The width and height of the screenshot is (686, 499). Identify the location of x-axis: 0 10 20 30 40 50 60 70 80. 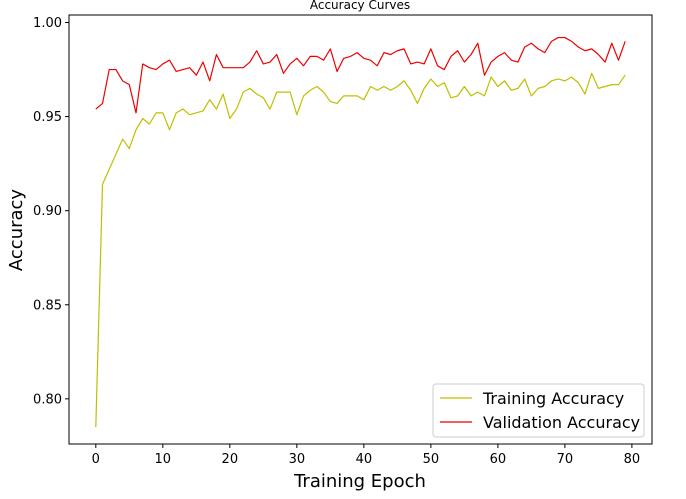
(366, 455).